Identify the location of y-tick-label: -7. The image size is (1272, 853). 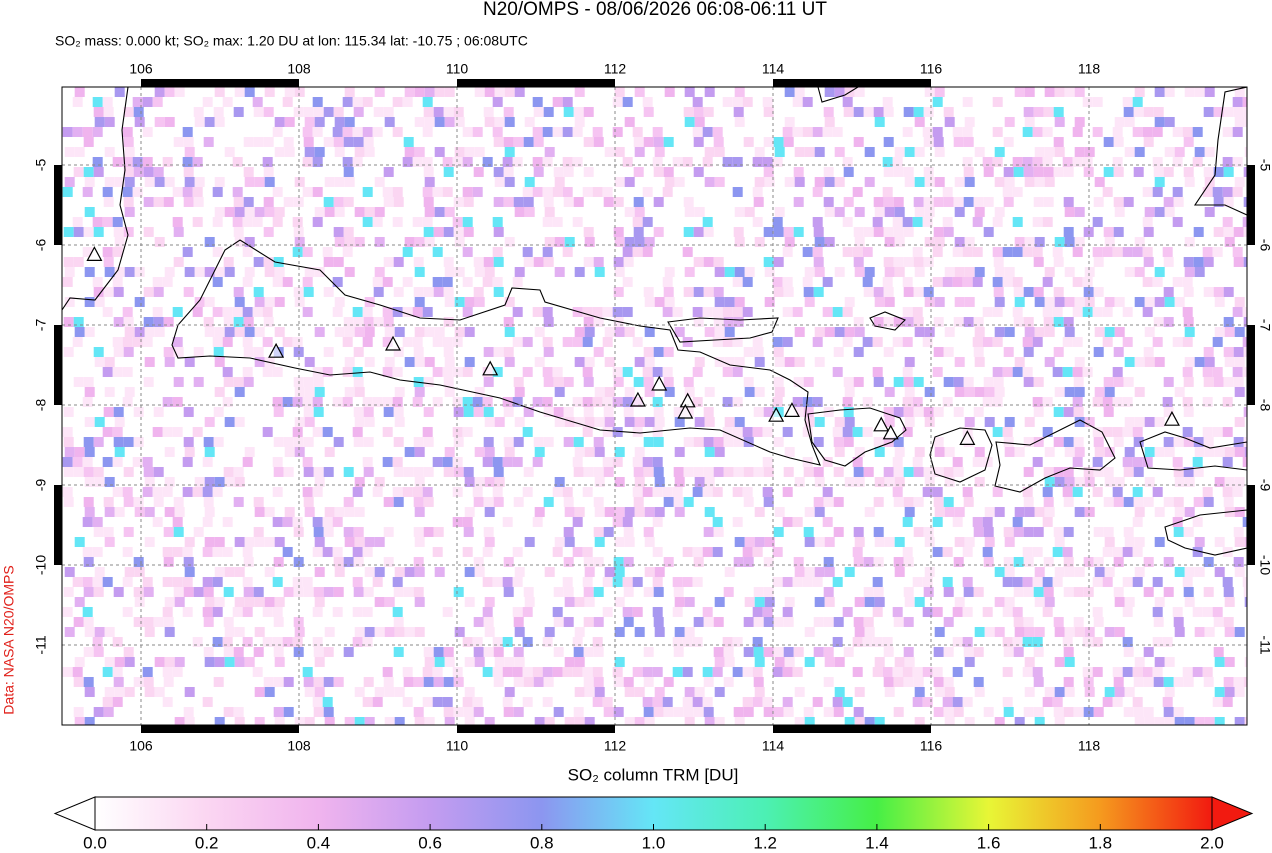
(41, 325).